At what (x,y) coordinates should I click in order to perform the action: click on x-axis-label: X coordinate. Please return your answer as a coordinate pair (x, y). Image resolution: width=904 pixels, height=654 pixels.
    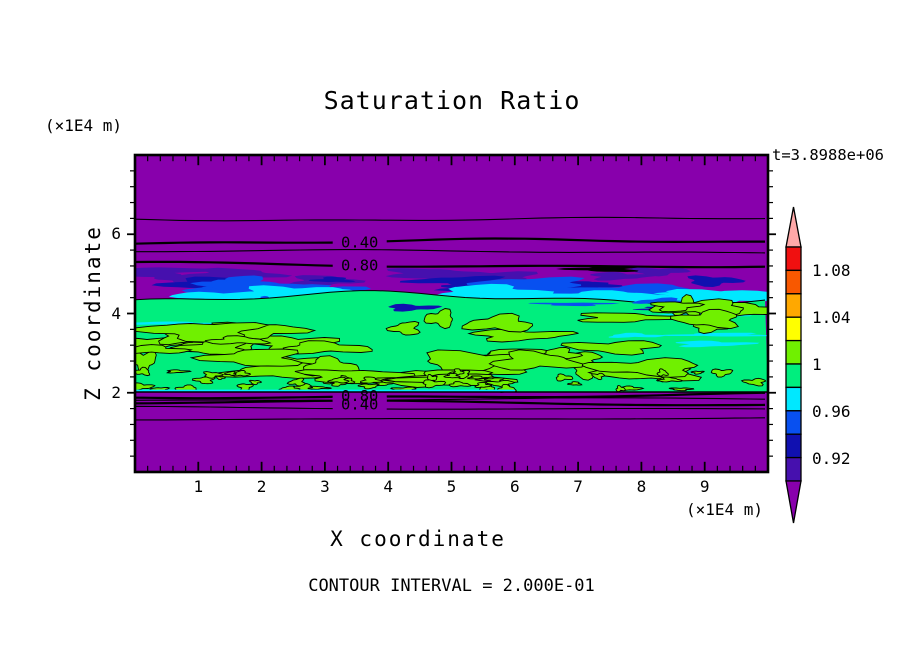
    Looking at the image, I should click on (418, 539).